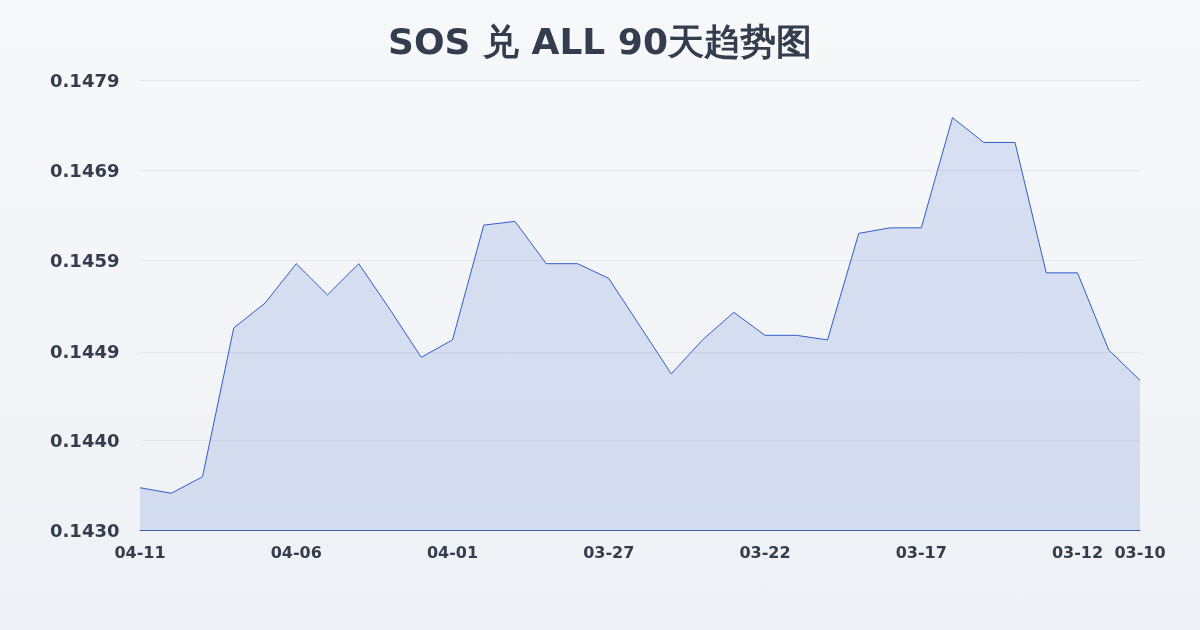  I want to click on y-tick-label: 0.1469, so click(85, 170).